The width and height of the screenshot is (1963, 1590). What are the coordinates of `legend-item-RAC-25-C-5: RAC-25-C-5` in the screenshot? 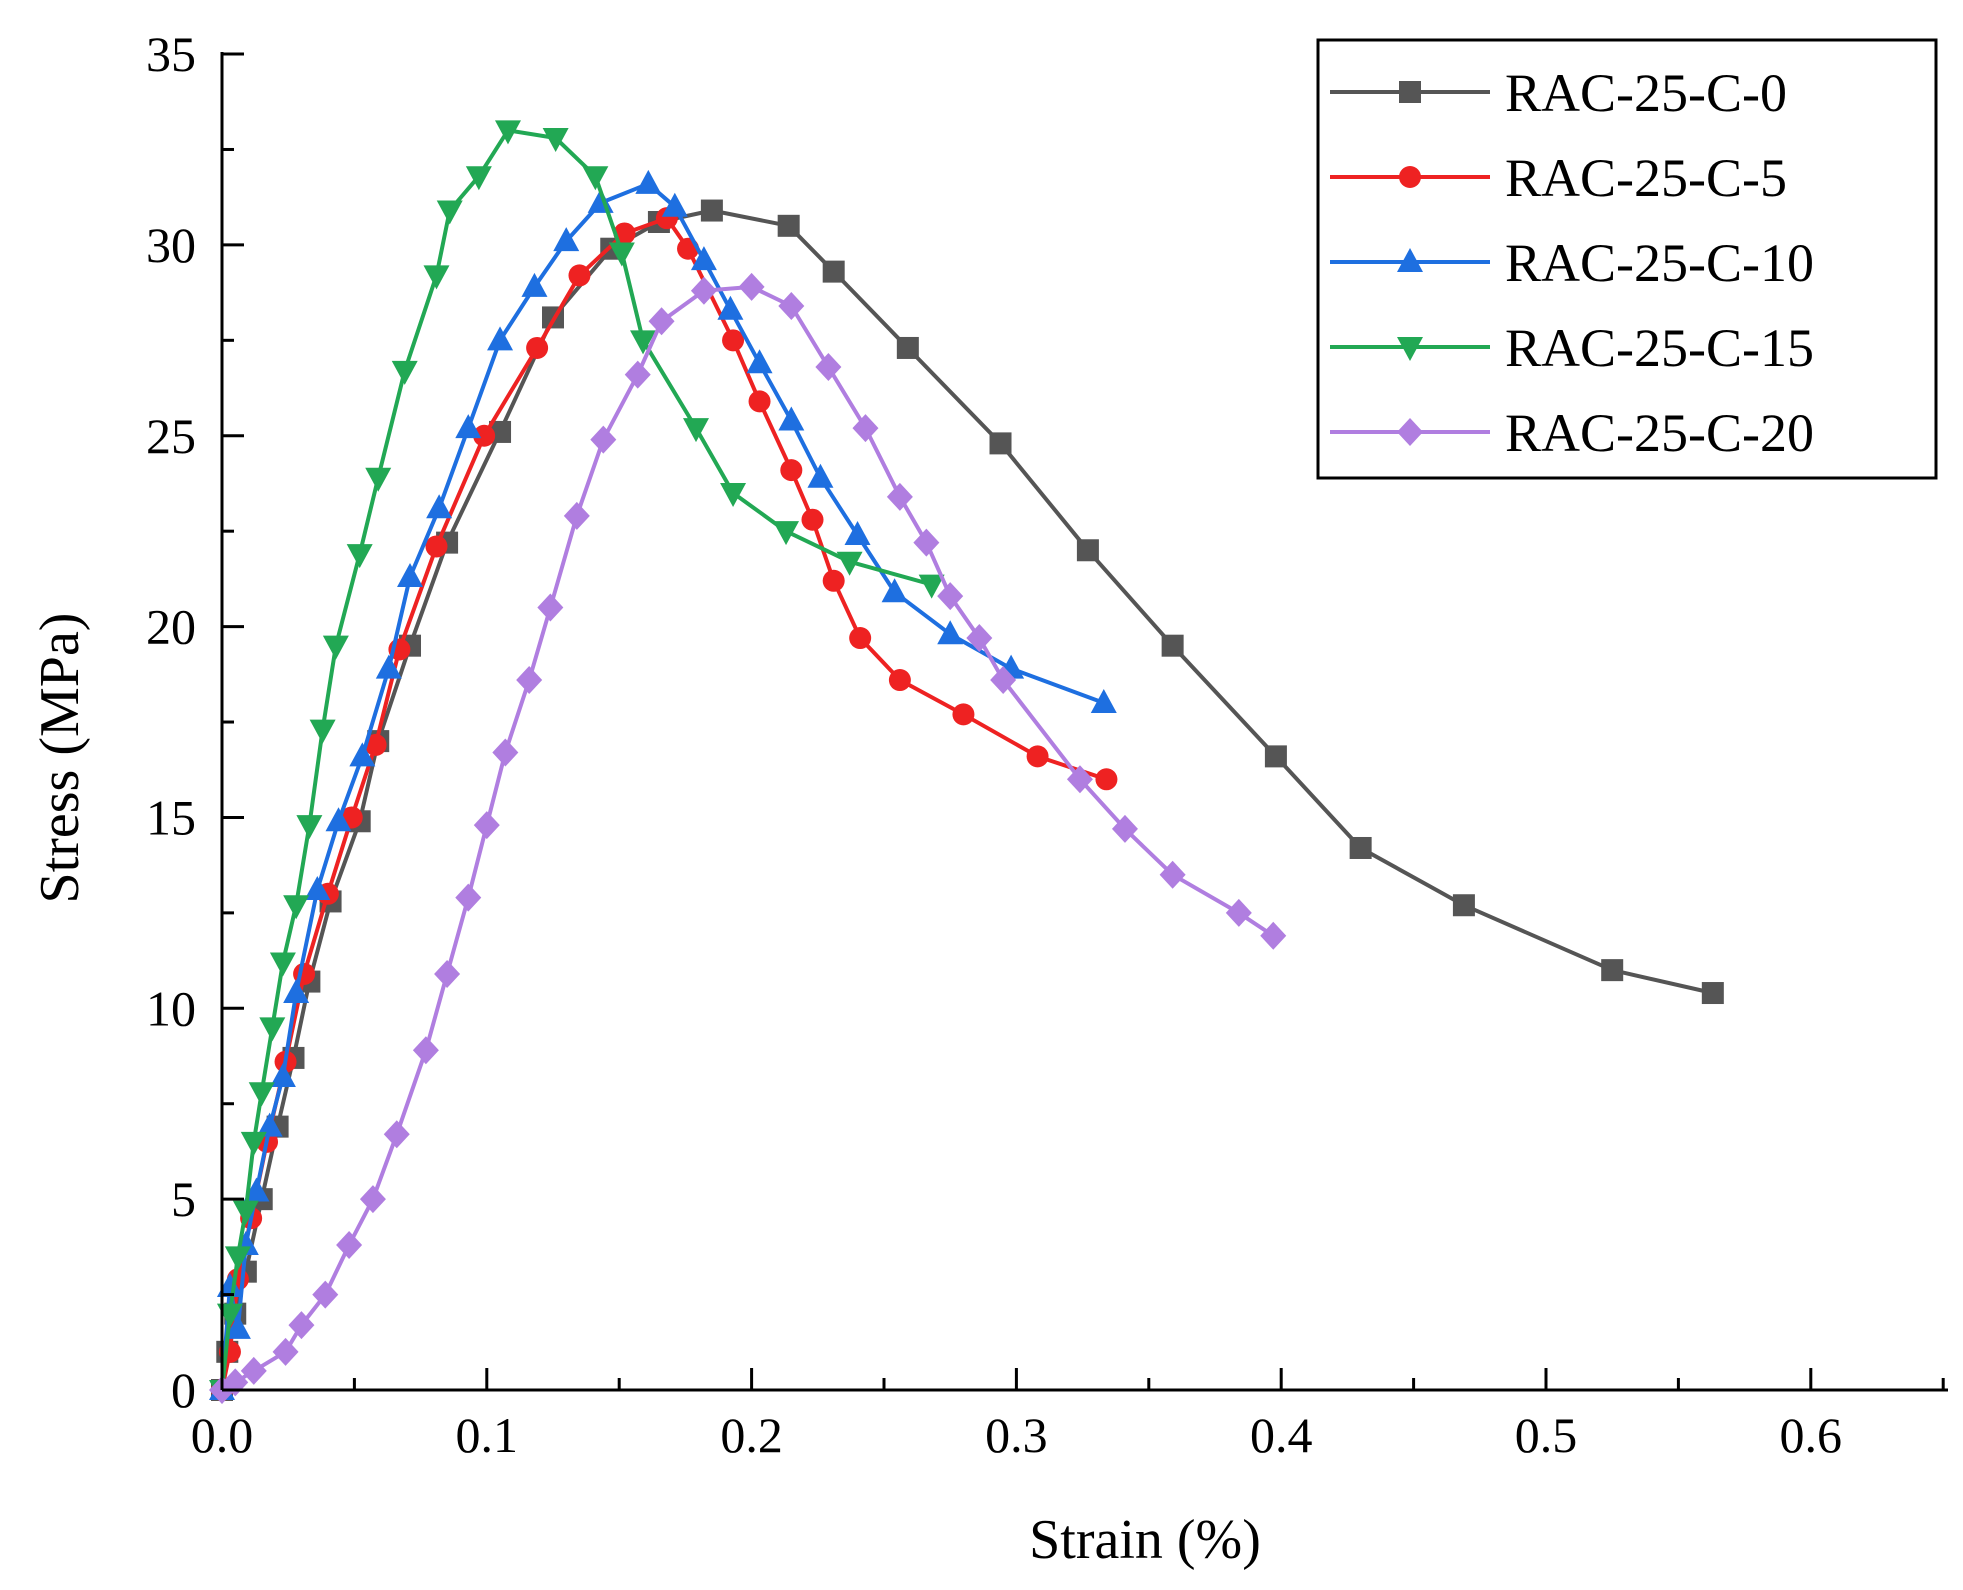 It's located at (1558, 178).